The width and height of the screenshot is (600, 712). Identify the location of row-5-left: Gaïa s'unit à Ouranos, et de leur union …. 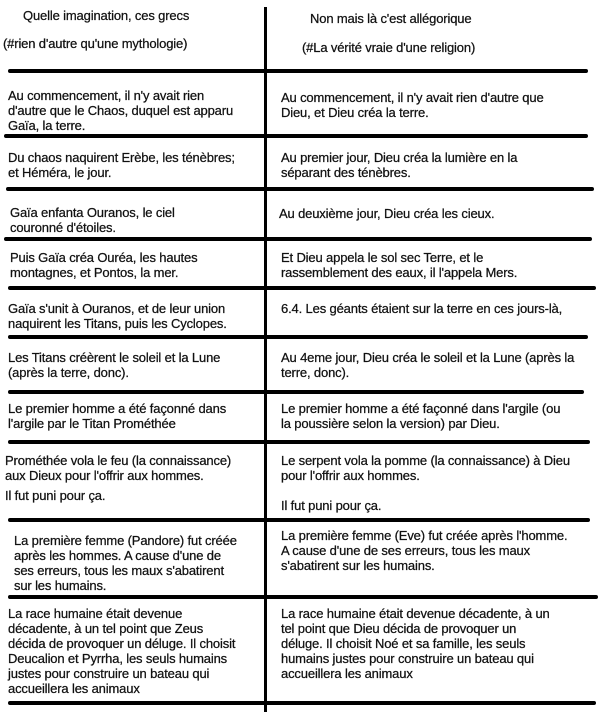
(117, 316).